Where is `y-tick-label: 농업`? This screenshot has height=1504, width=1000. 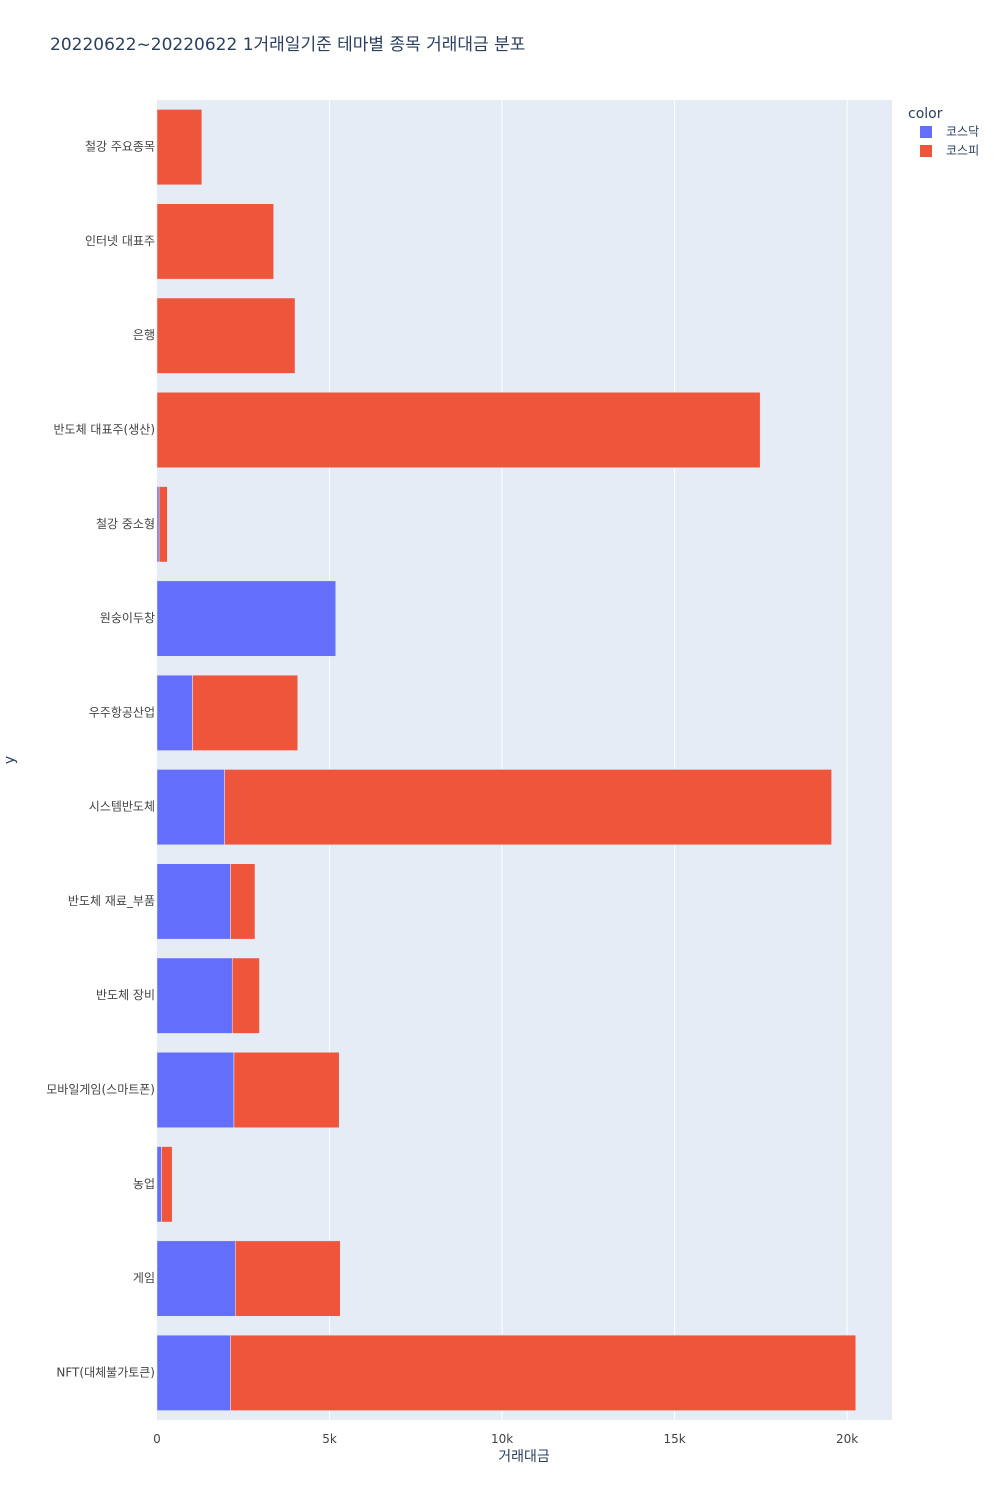
y-tick-label: 농업 is located at coordinates (144, 1184).